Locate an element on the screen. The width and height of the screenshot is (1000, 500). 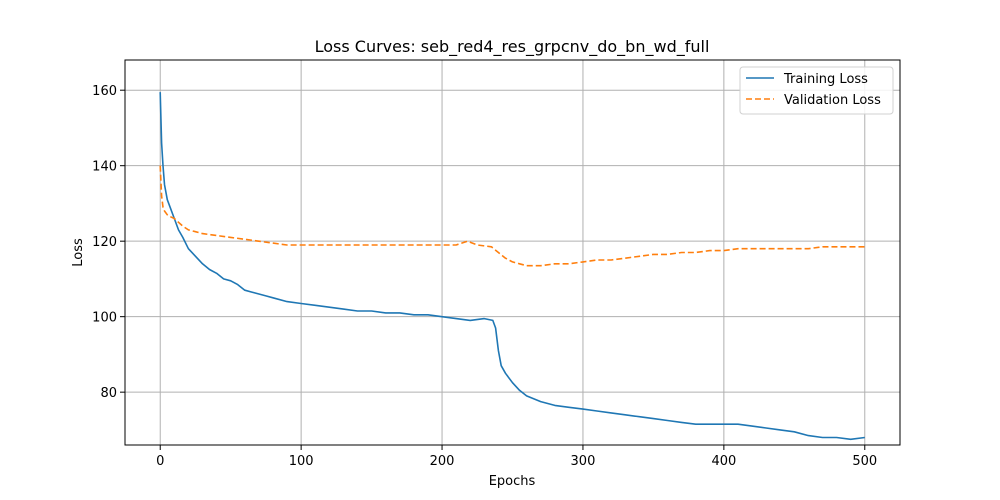
y-tick-label: 160 is located at coordinates (104, 91).